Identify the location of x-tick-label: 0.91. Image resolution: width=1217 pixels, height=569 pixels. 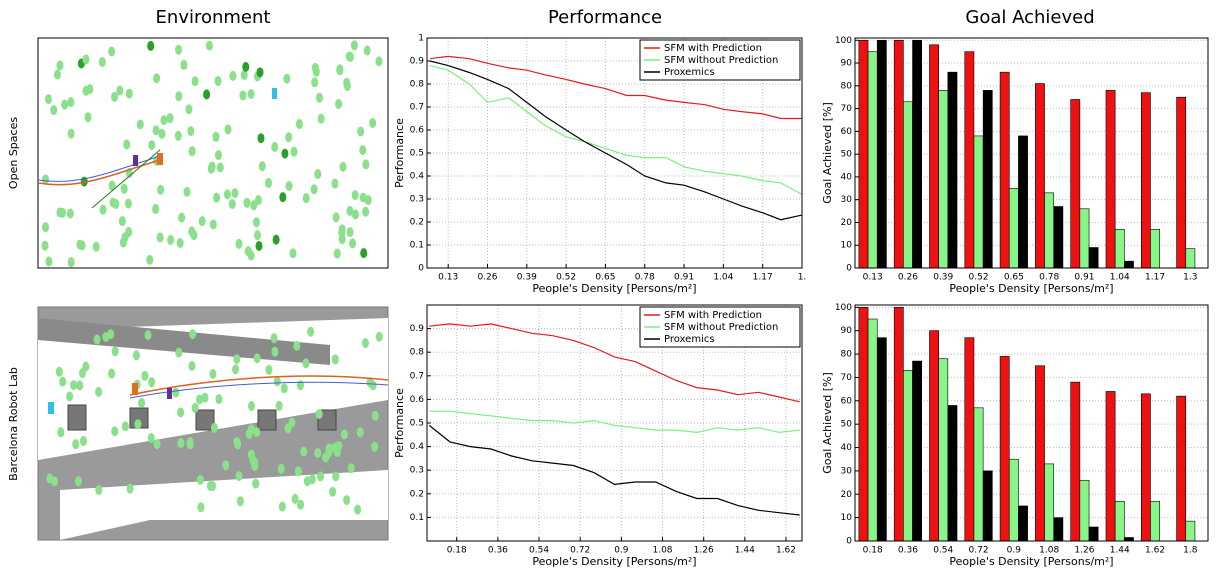
(684, 278).